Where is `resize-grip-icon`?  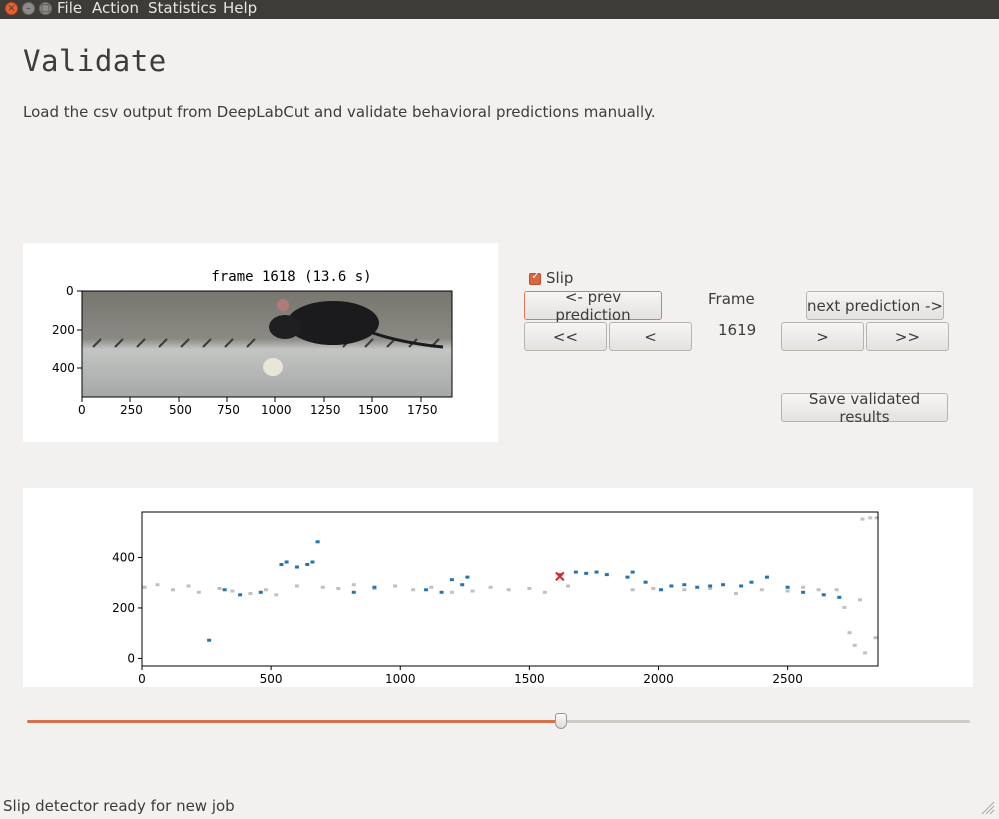
resize-grip-icon is located at coordinates (987, 807).